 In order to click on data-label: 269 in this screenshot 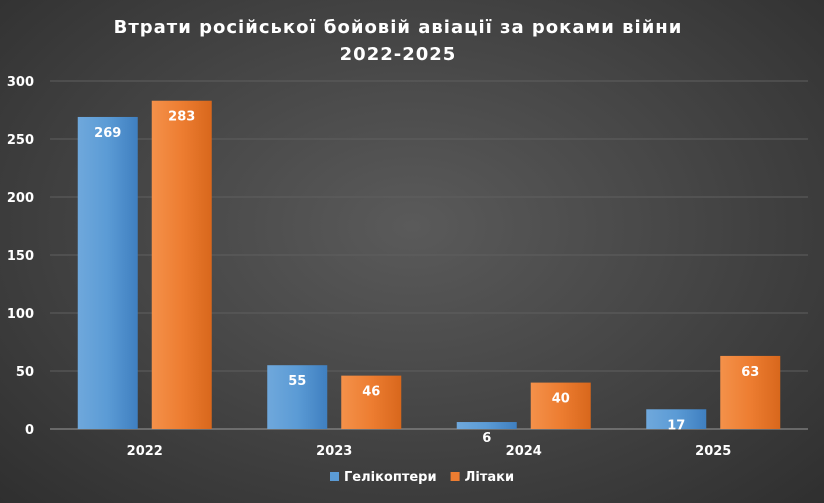, I will do `click(107, 133)`.